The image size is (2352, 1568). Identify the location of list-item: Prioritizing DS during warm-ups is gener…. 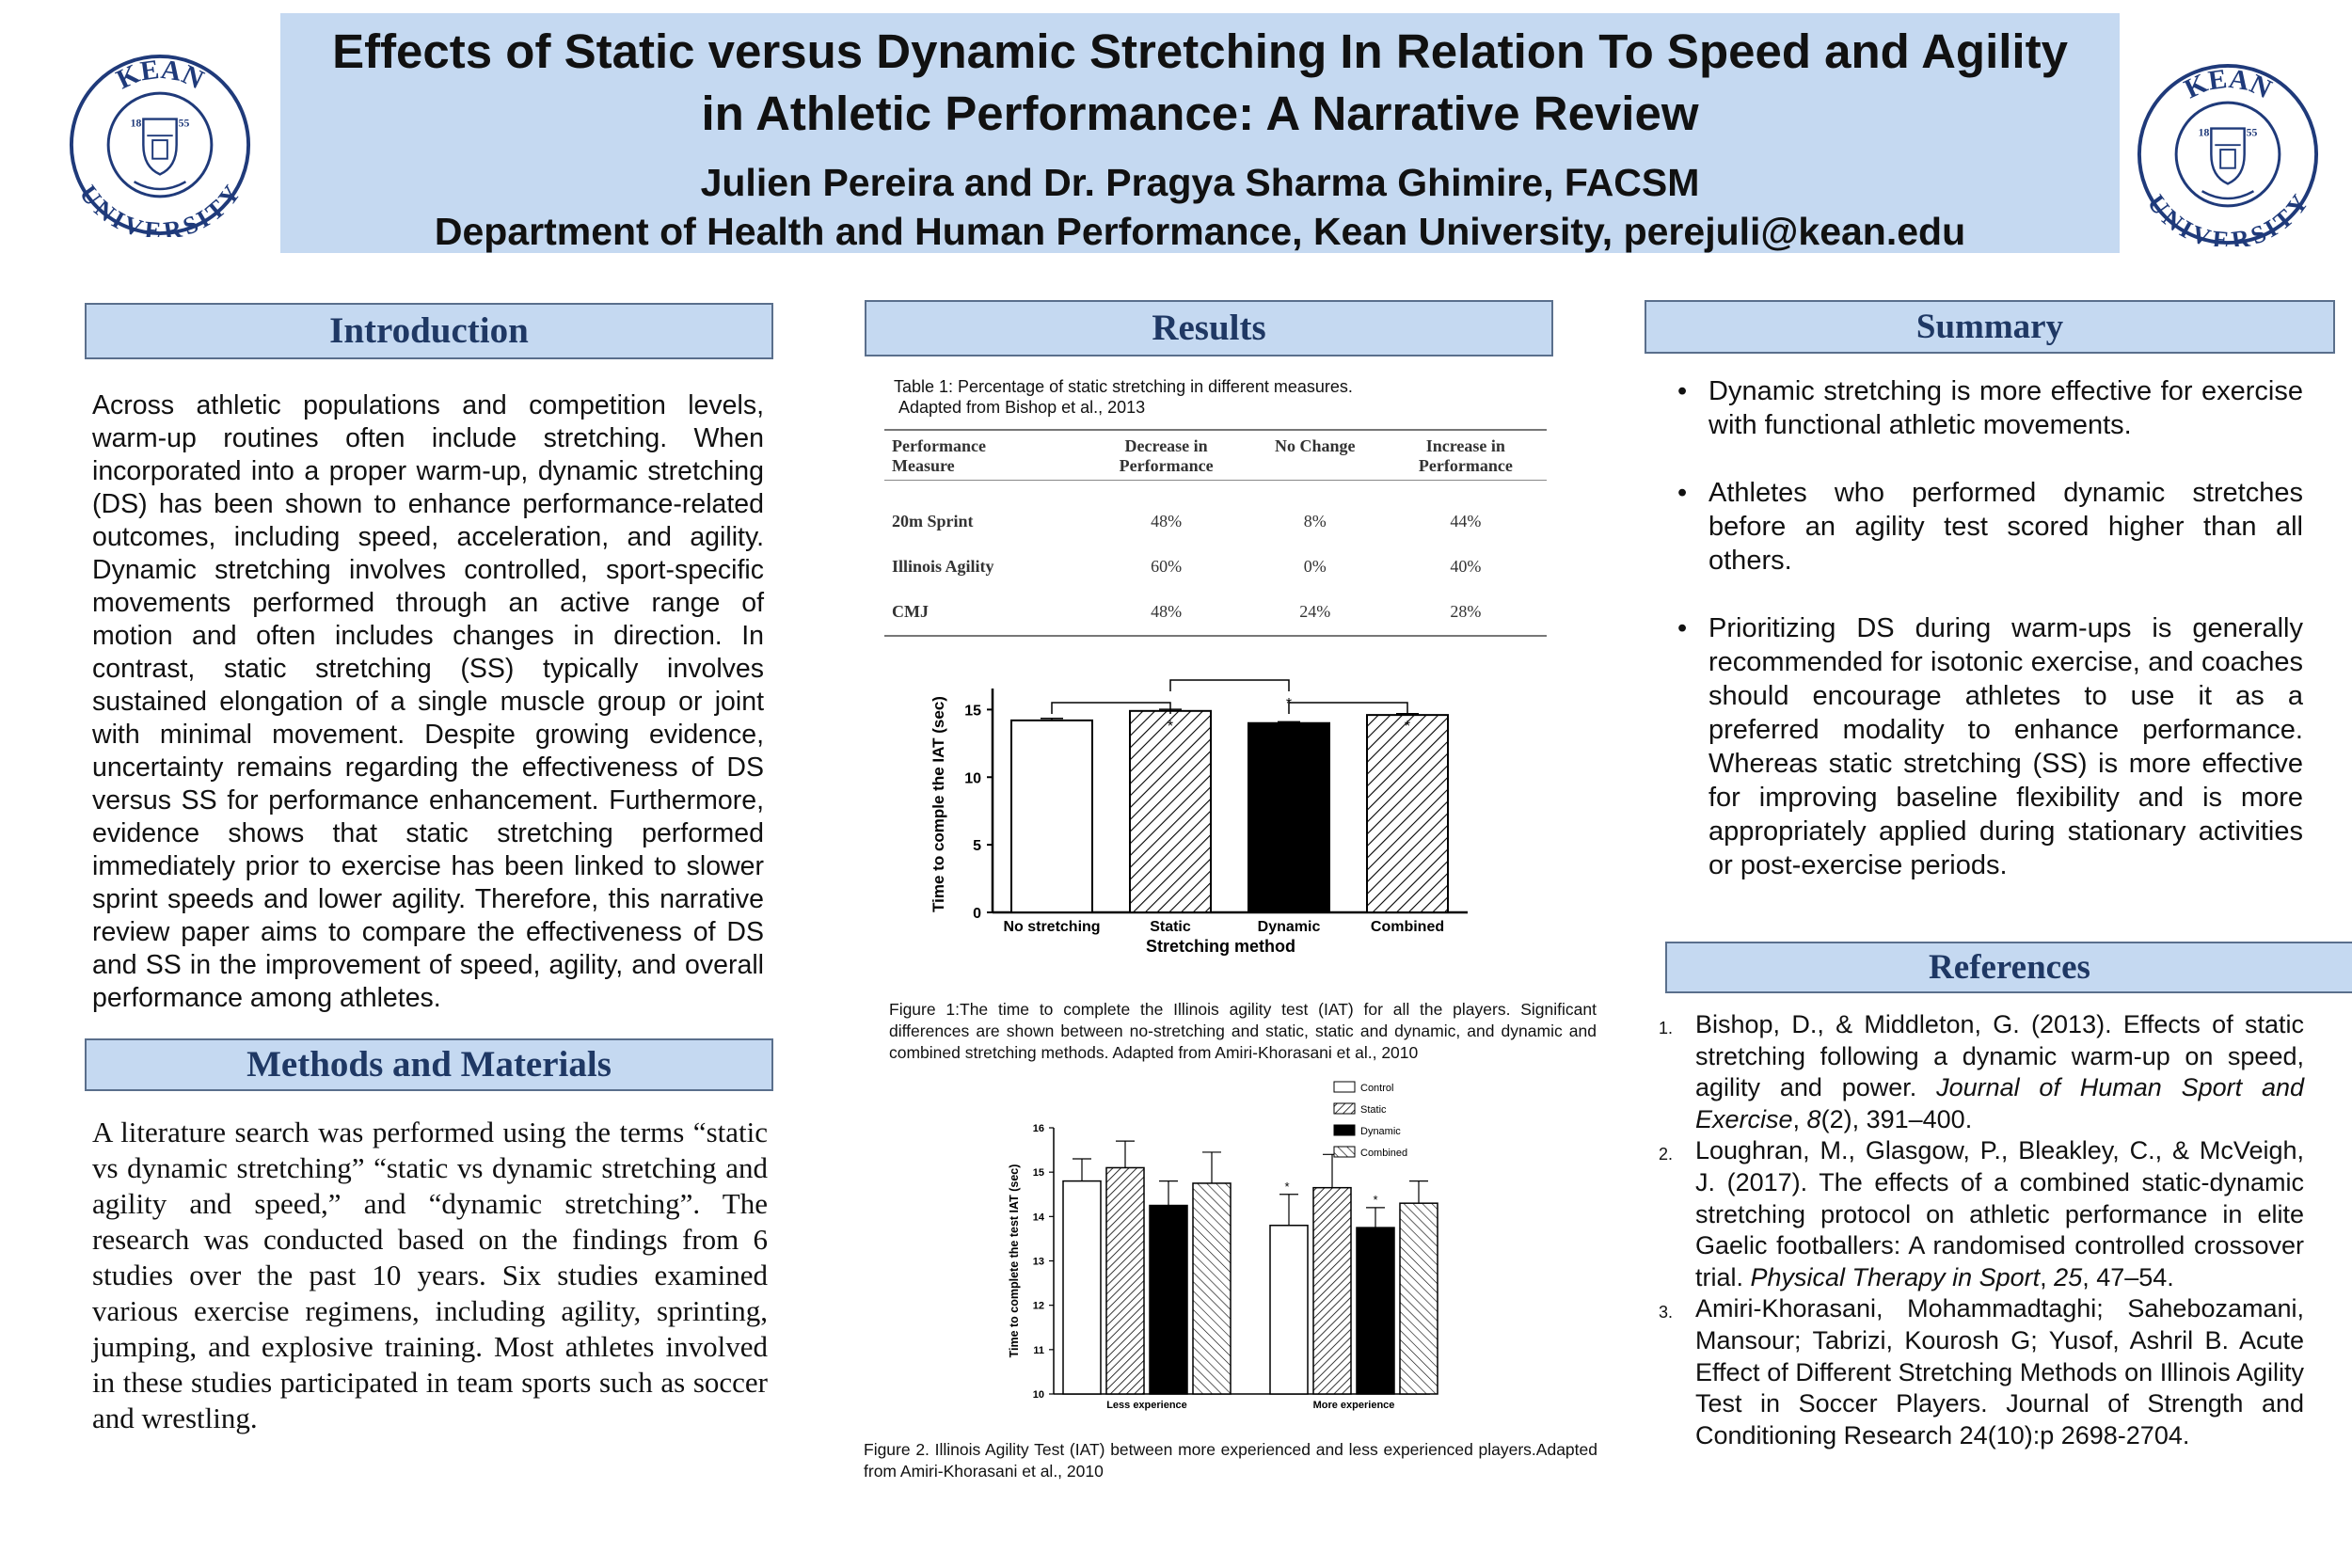
(1990, 746).